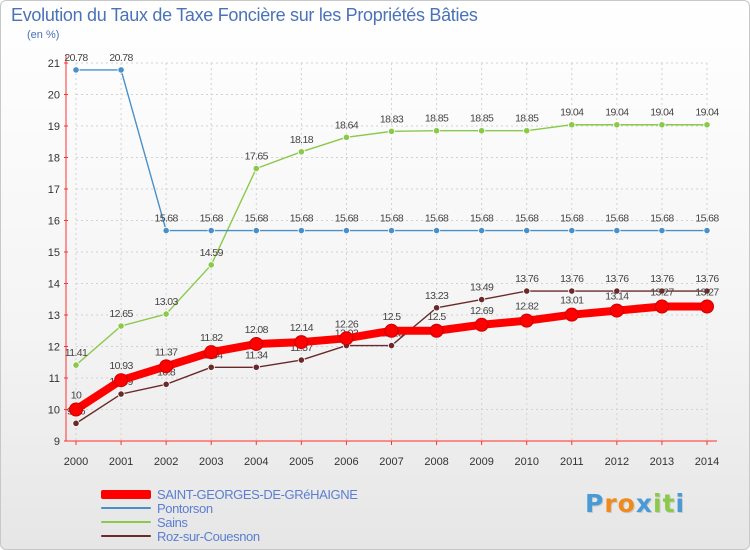 This screenshot has height=550, width=750. What do you see at coordinates (211, 462) in the screenshot?
I see `x-tick-label: 2003` at bounding box center [211, 462].